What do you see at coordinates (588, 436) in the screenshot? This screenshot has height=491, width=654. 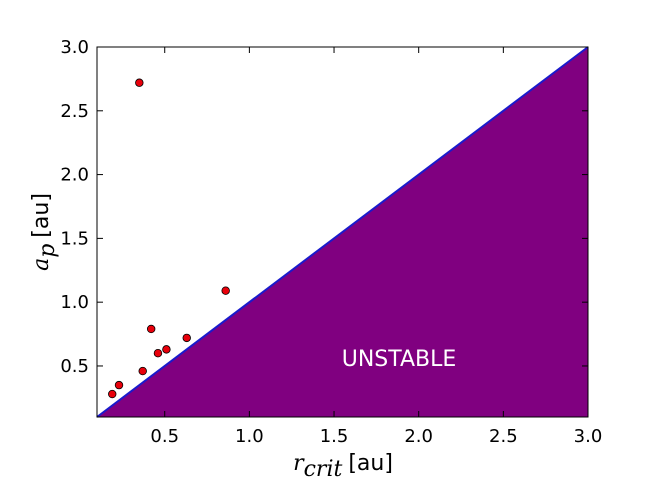 I see `x-tick-label: 3.0` at bounding box center [588, 436].